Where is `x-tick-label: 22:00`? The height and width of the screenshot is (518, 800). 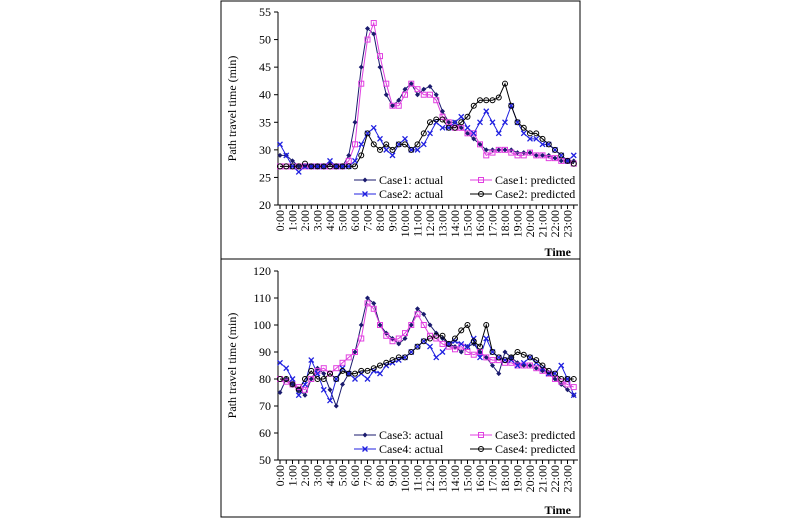
x-tick-label: 22:00 is located at coordinates (555, 478).